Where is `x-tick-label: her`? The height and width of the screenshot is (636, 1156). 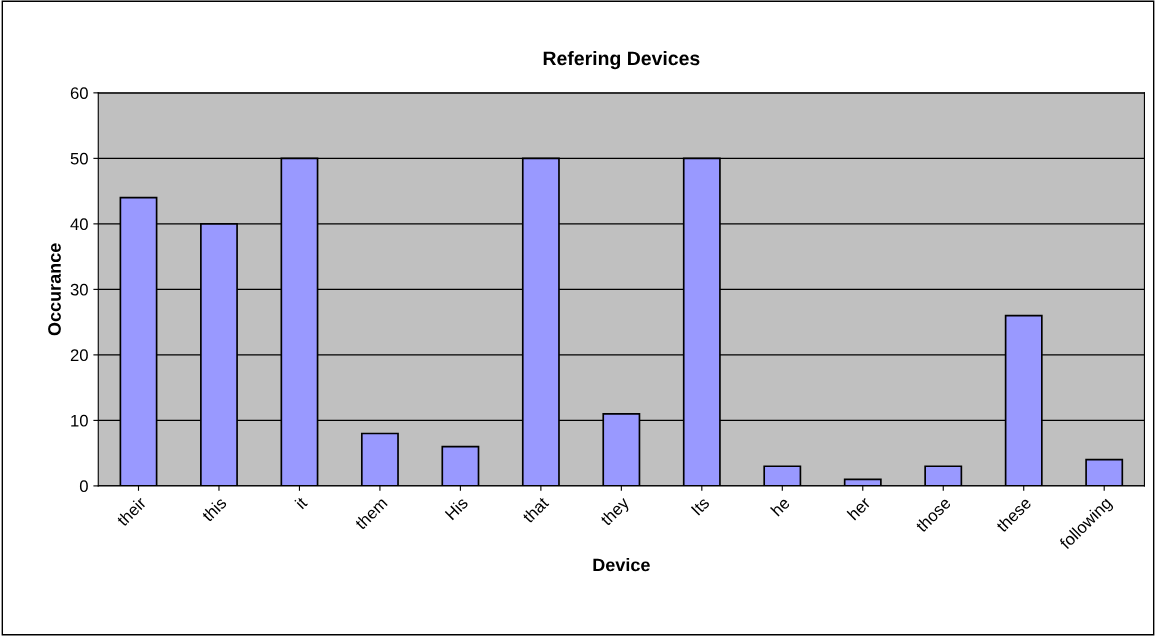
x-tick-label: her is located at coordinates (859, 508).